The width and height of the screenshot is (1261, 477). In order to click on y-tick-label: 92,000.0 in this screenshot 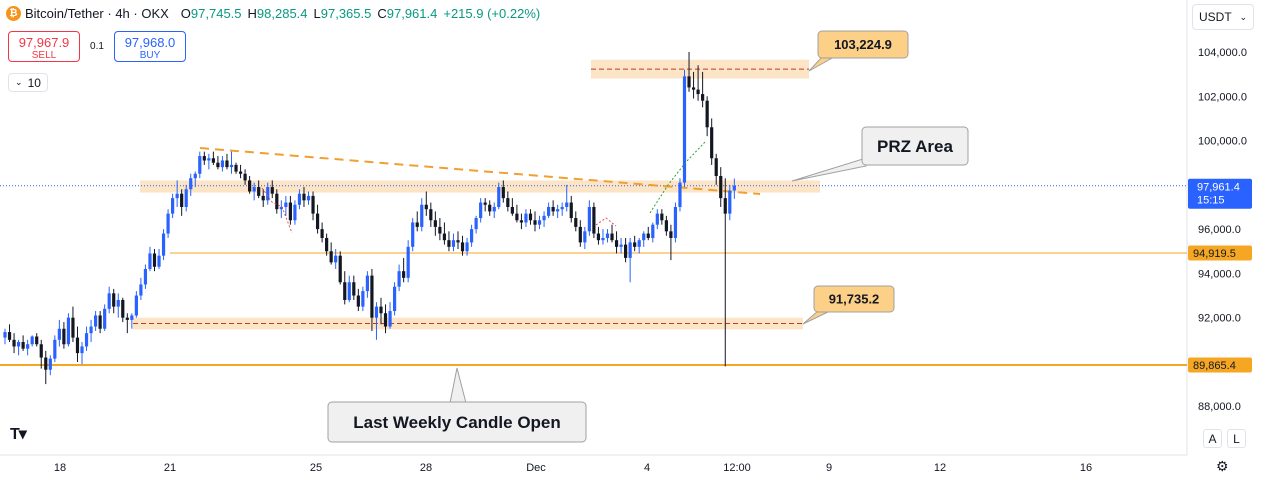, I will do `click(1219, 319)`.